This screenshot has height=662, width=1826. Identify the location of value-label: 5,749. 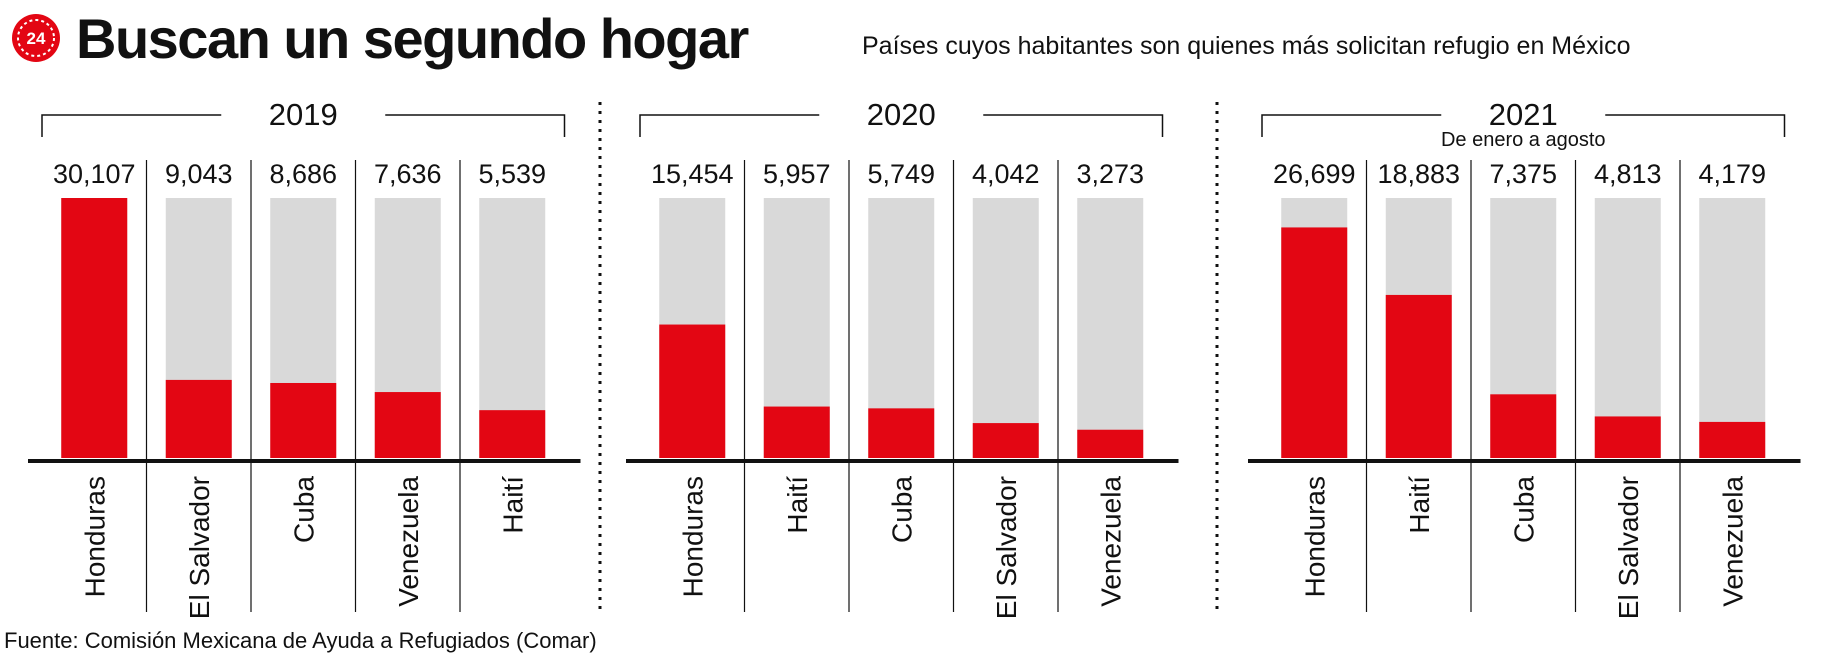
(901, 174).